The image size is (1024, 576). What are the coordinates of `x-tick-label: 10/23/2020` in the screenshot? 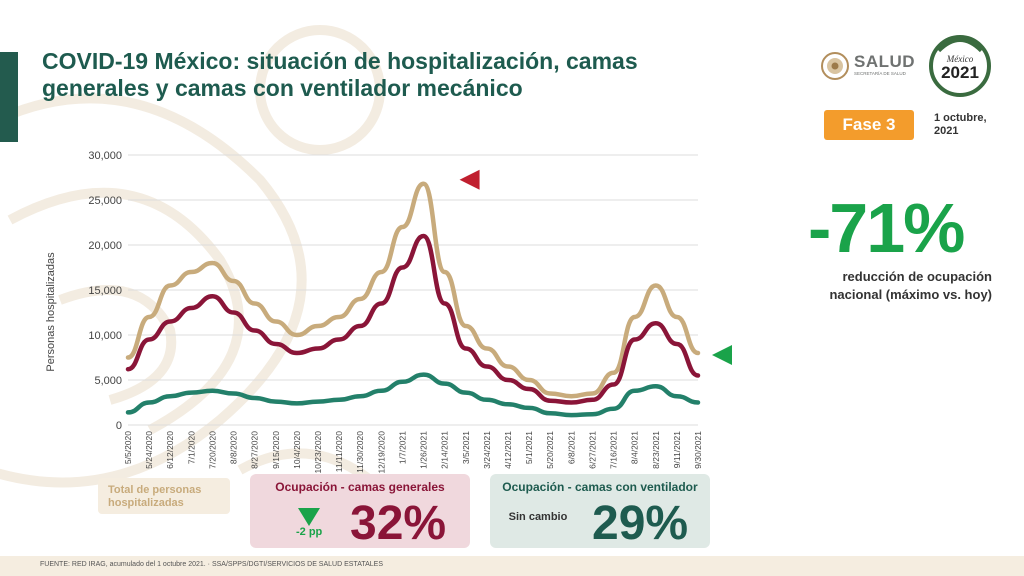 It's located at (318, 452).